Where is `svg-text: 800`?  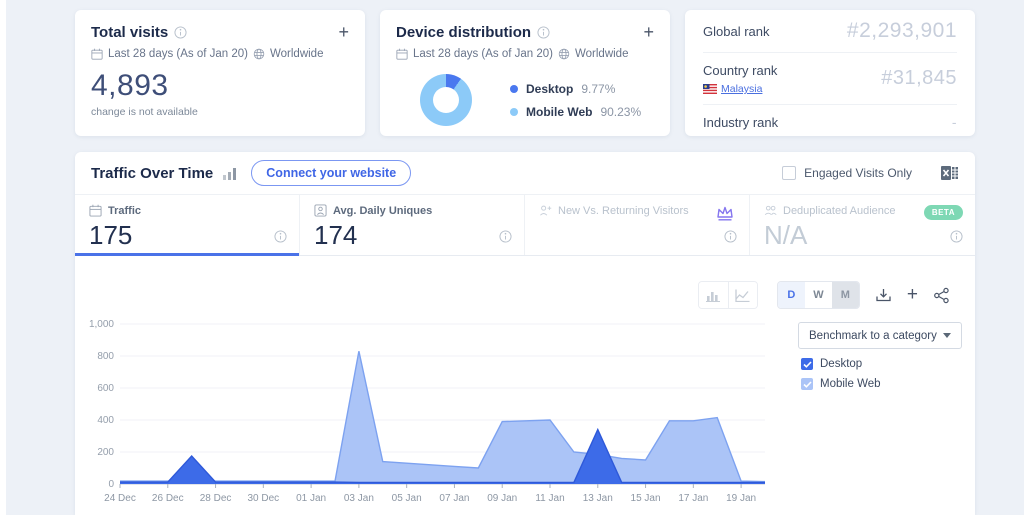
svg-text: 800 is located at coordinates (105, 356).